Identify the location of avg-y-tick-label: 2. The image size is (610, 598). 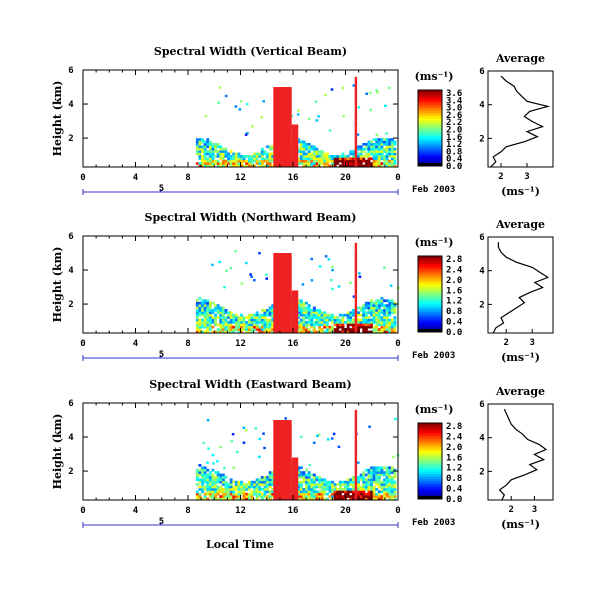
(481, 305).